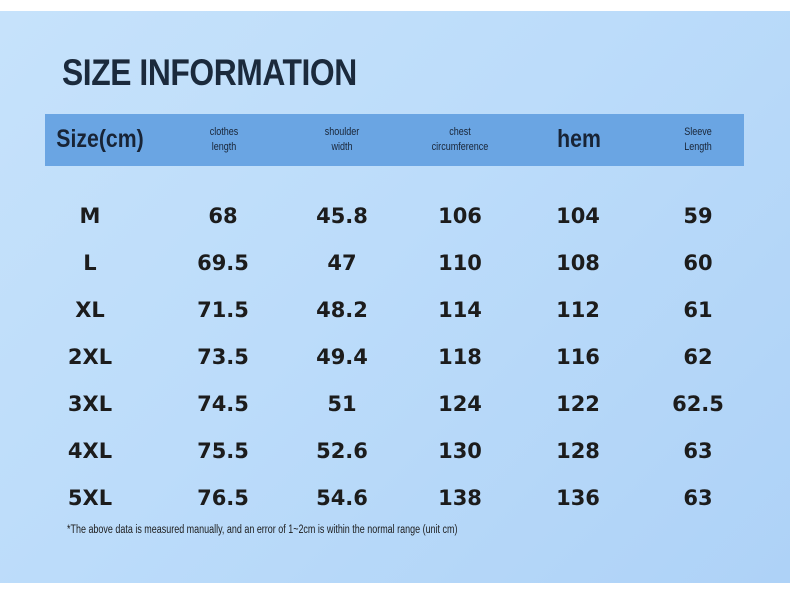 The height and width of the screenshot is (593, 790). I want to click on table-cell: 3XL, so click(90, 404).